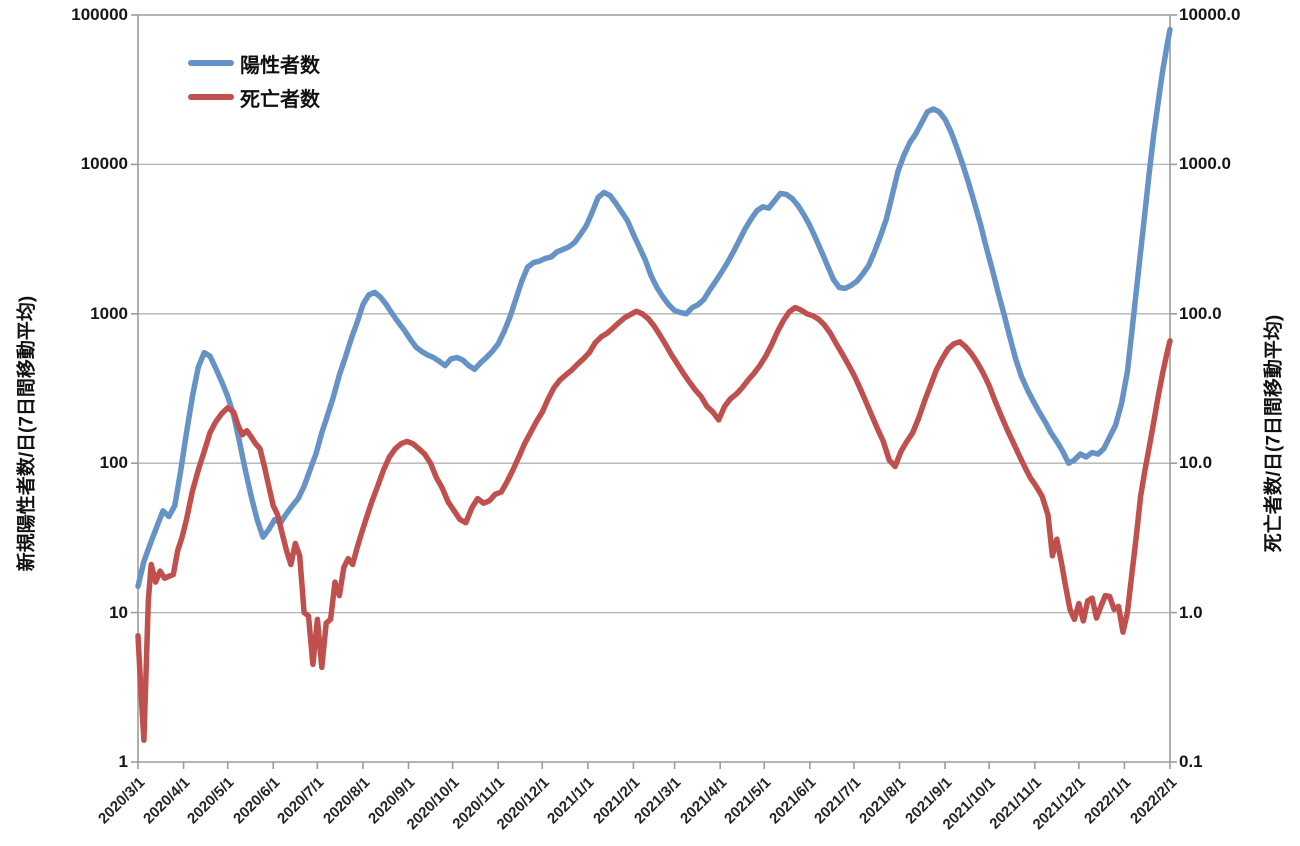 Image resolution: width=1300 pixels, height=846 pixels. Describe the element at coordinates (1153, 801) in the screenshot. I see `x-axis-tick-label: 2022/2/1` at that location.